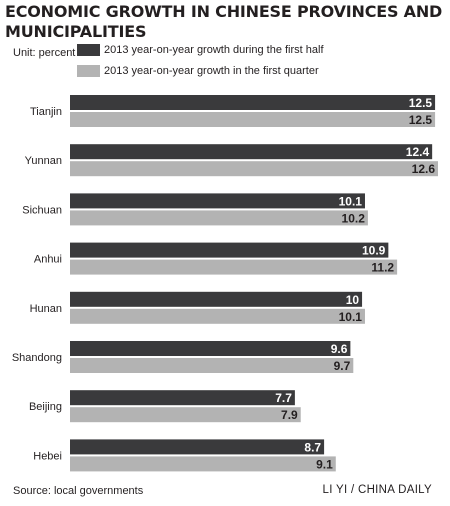 This screenshot has height=506, width=450. Describe the element at coordinates (421, 103) in the screenshot. I see `data-label-tianjin-first-half: 12.5` at that location.